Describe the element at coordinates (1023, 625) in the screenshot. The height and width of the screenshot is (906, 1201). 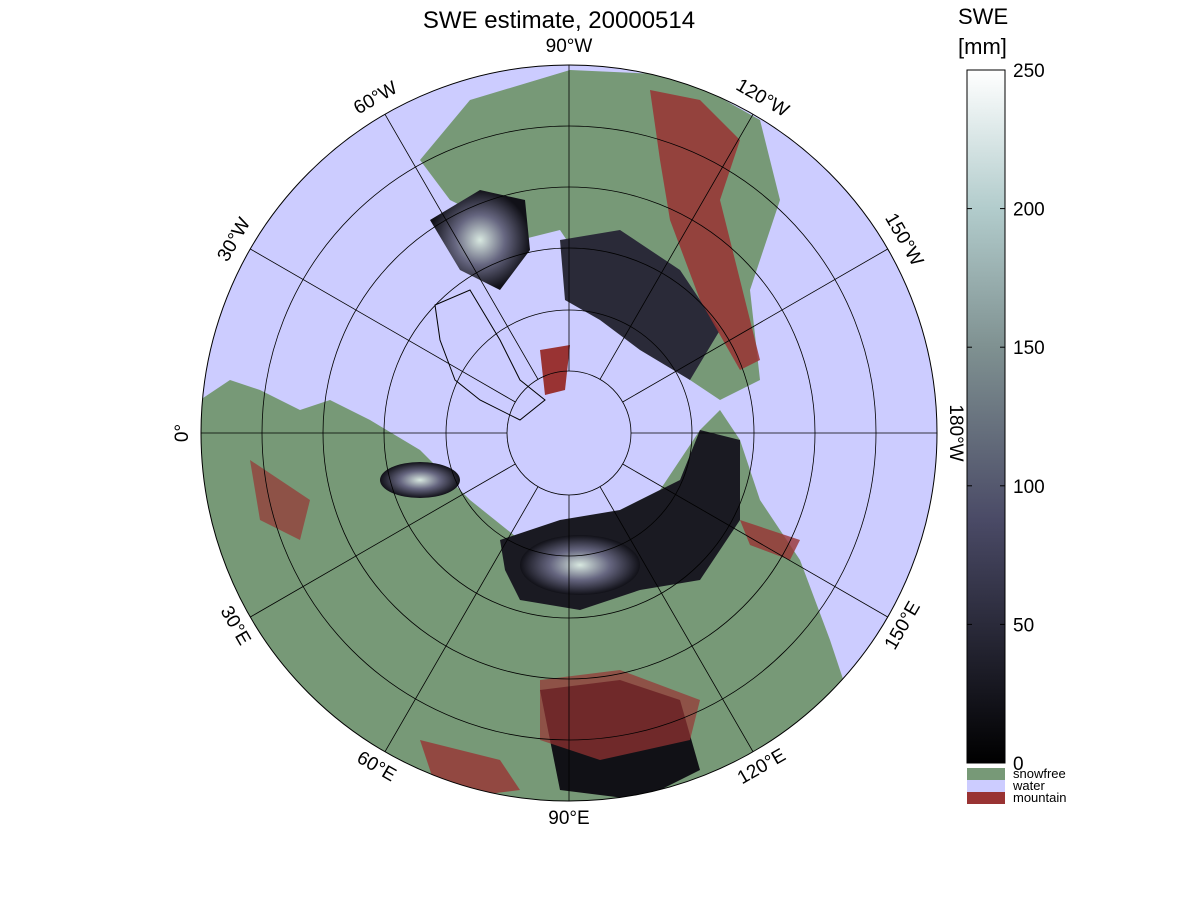
I see `colorbar-tick-label: 50` at that location.